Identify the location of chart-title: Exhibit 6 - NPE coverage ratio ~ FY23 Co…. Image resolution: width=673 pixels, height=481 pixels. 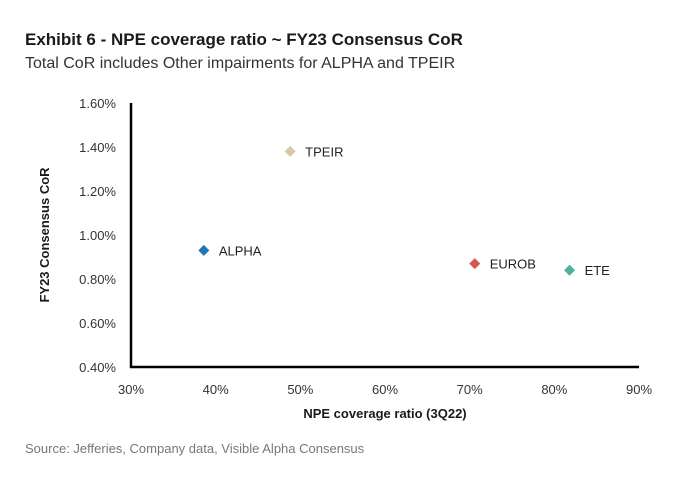
(244, 39).